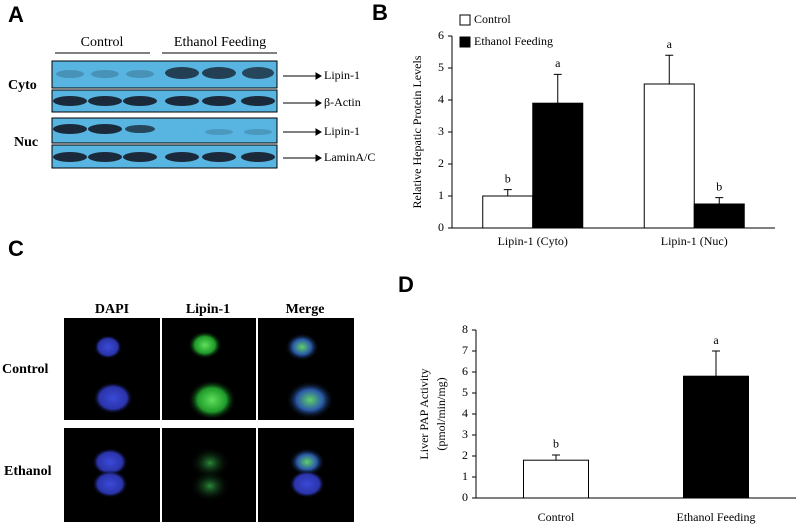 The image size is (800, 530). I want to click on arrows, so click(302, 117).